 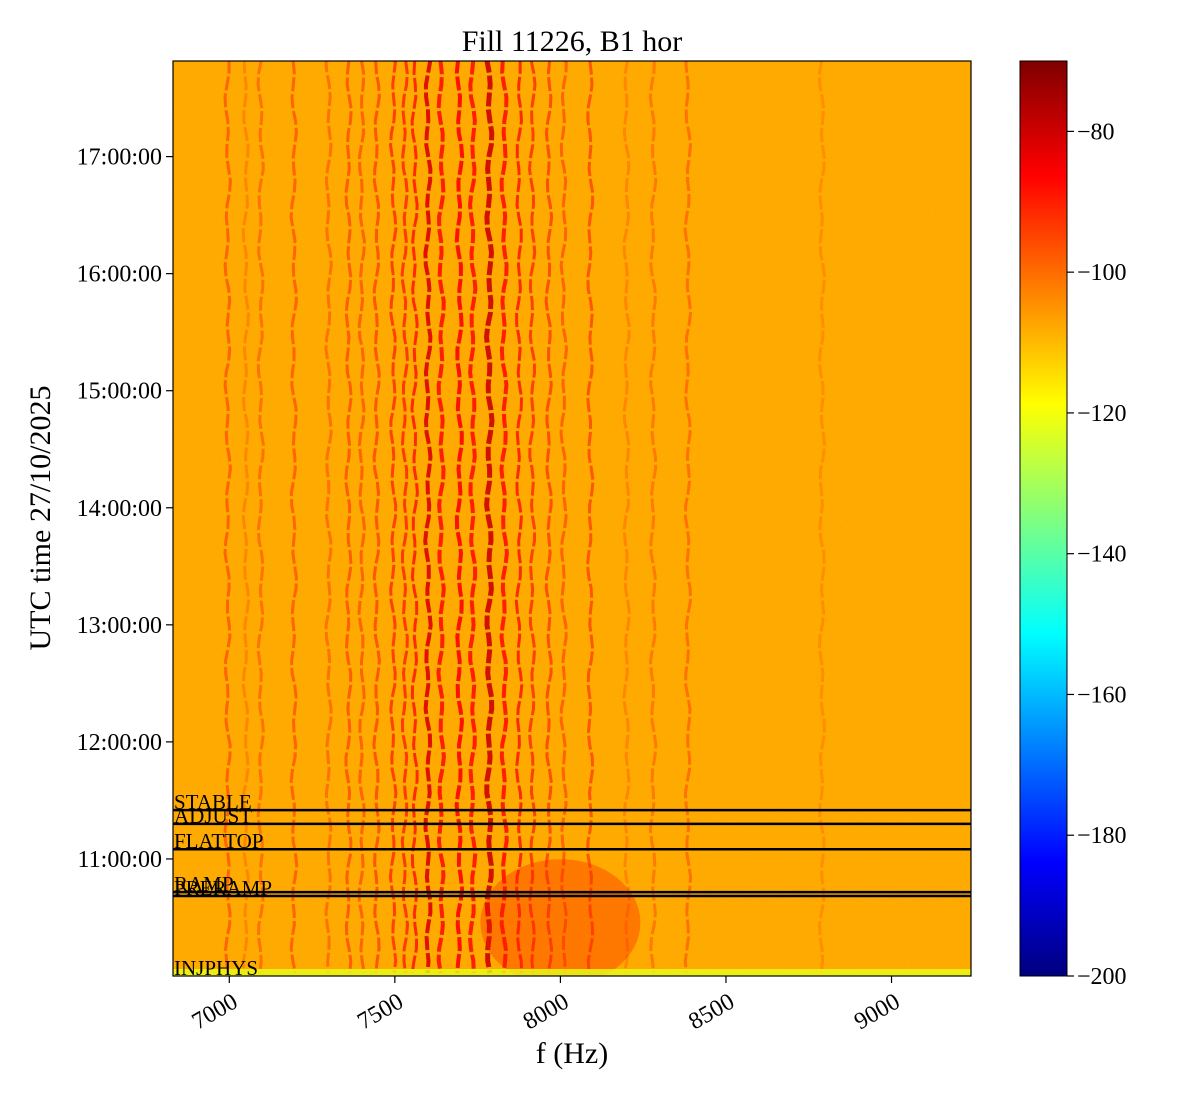 I want to click on beam-mode-label-stable: STABLE, so click(x=213, y=802).